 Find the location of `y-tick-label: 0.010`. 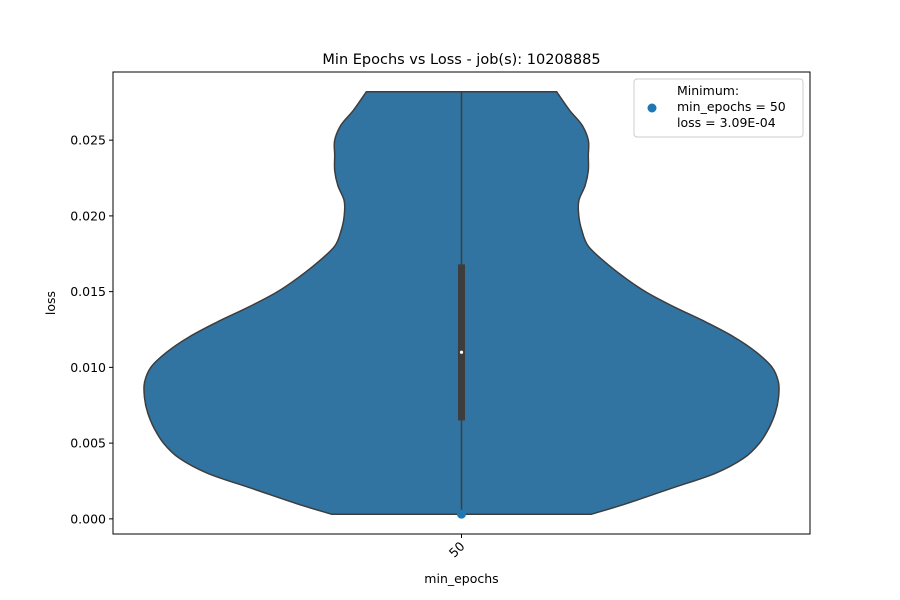

y-tick-label: 0.010 is located at coordinates (88, 367).